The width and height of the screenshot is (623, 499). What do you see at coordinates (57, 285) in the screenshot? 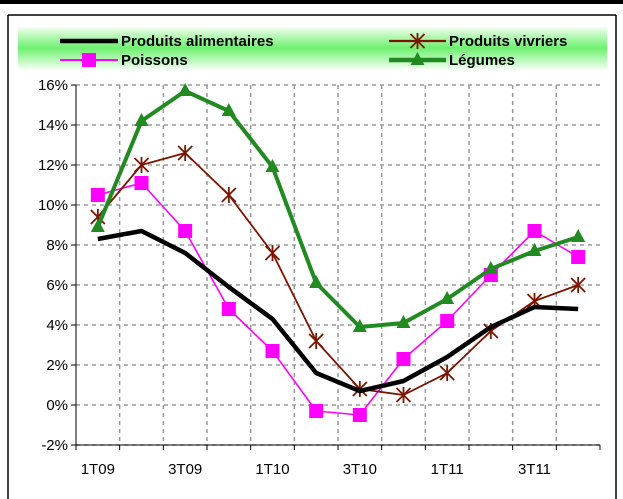
I see `y-tick-label: 6%` at bounding box center [57, 285].